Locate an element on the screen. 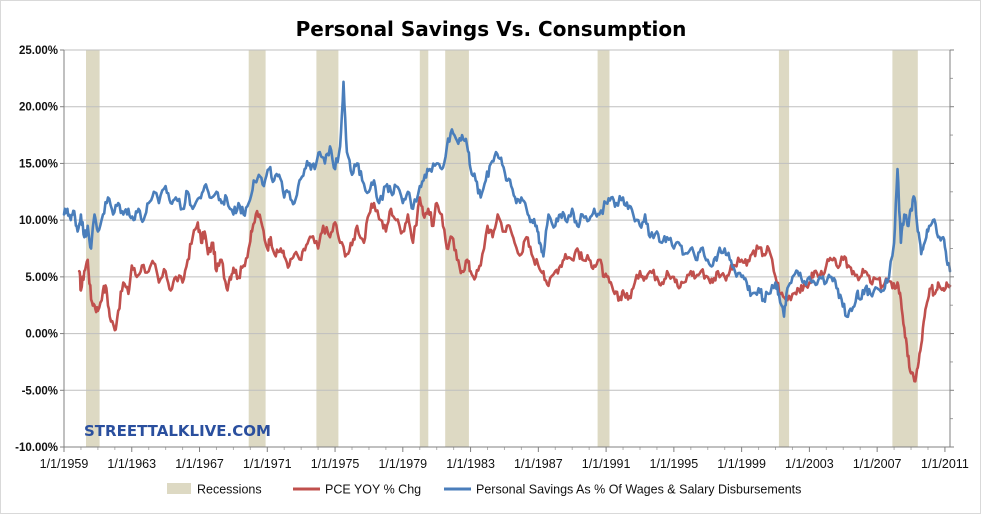  x-tick-label: 1/1/1987 is located at coordinates (538, 464).